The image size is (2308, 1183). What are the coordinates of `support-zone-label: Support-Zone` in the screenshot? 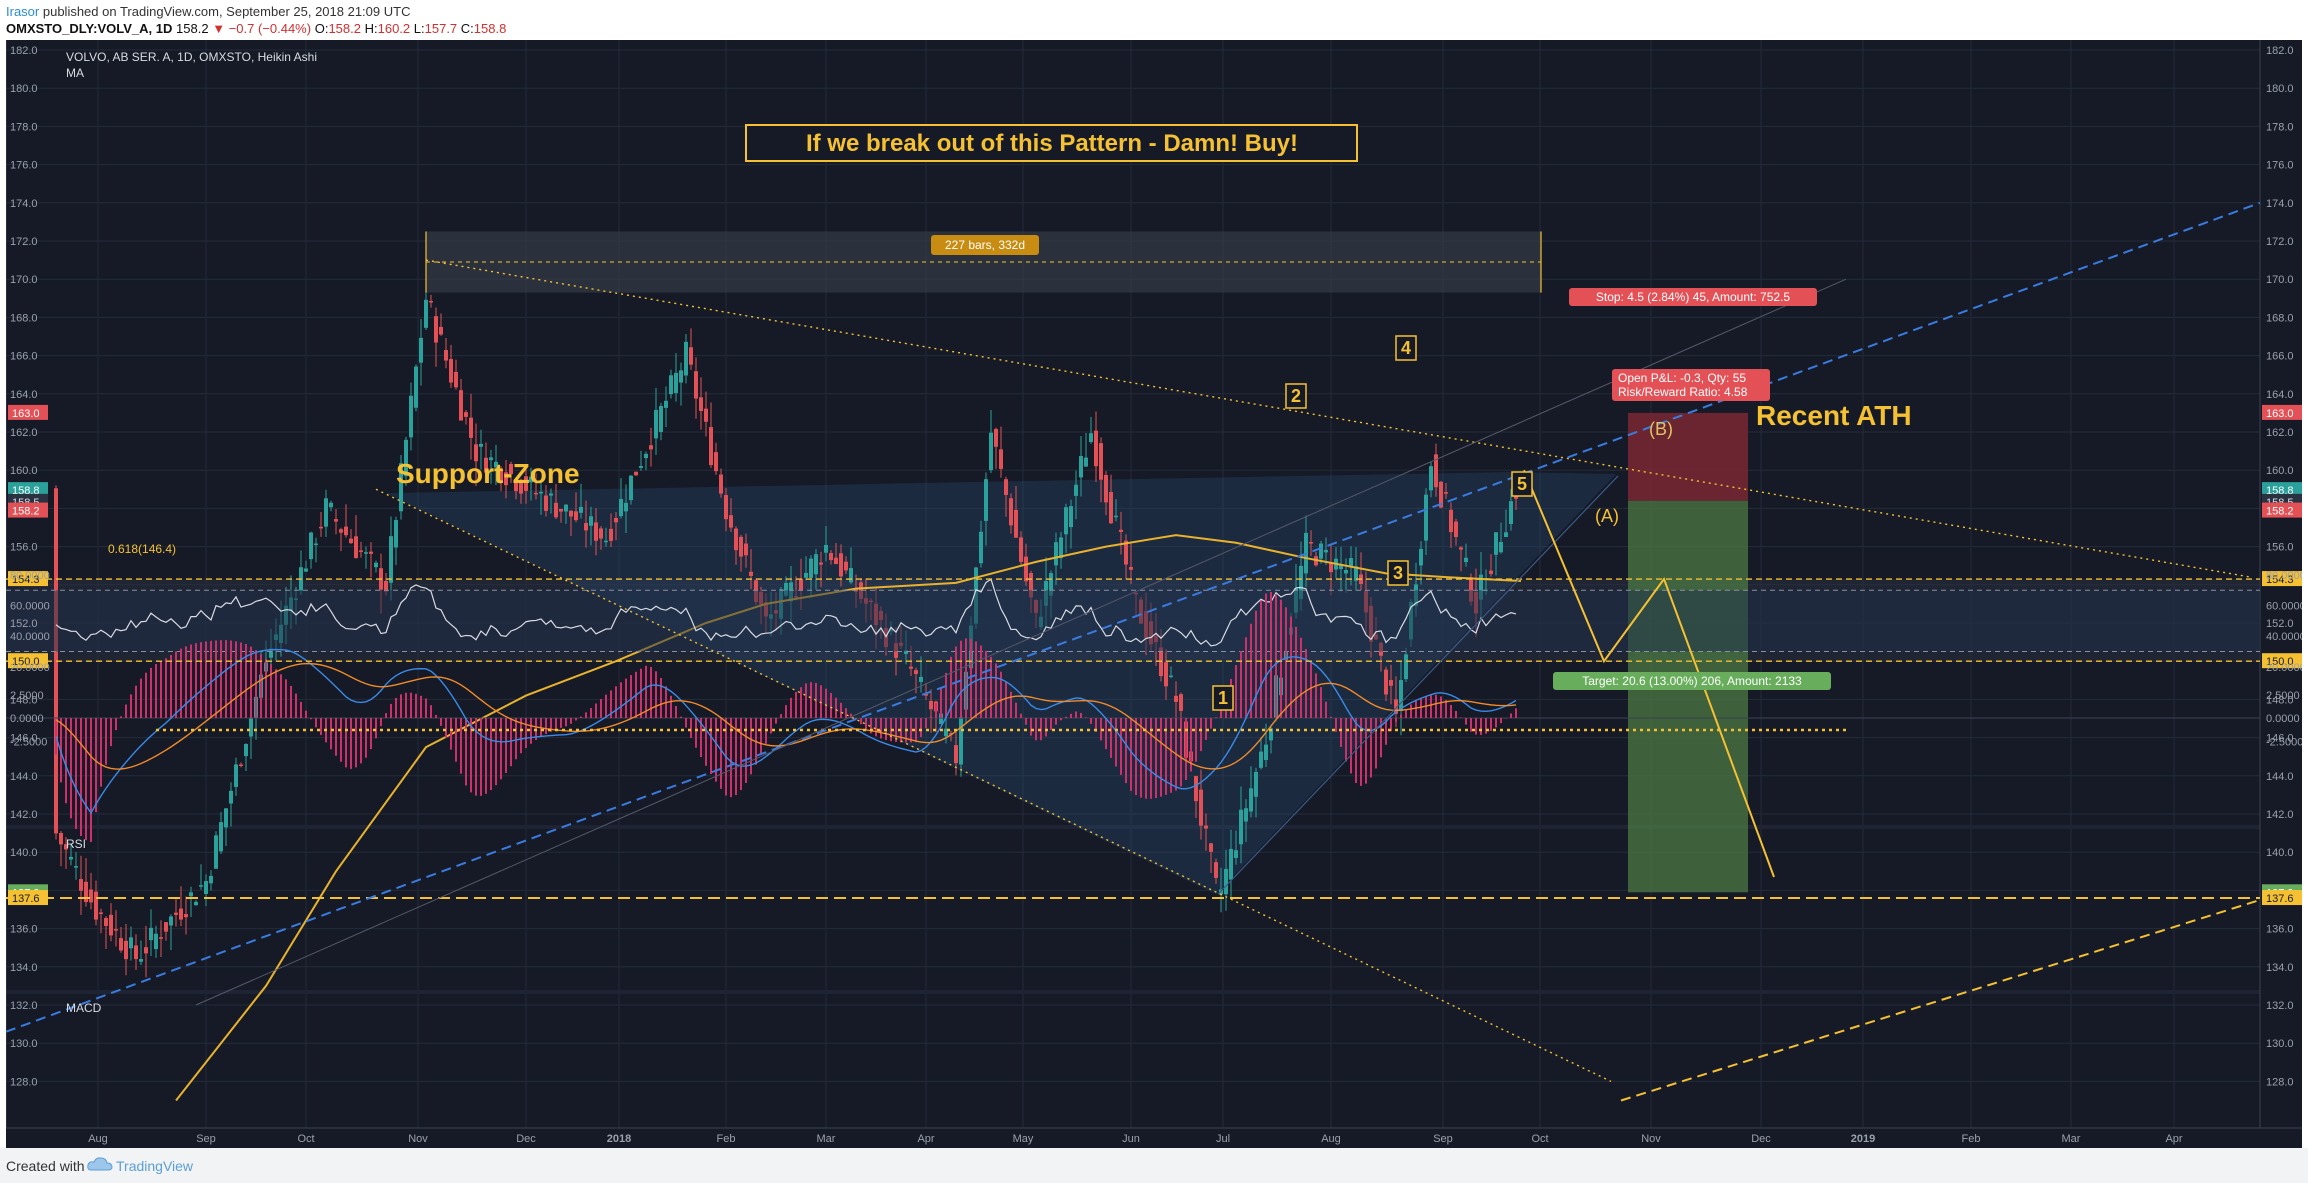 It's located at (488, 473).